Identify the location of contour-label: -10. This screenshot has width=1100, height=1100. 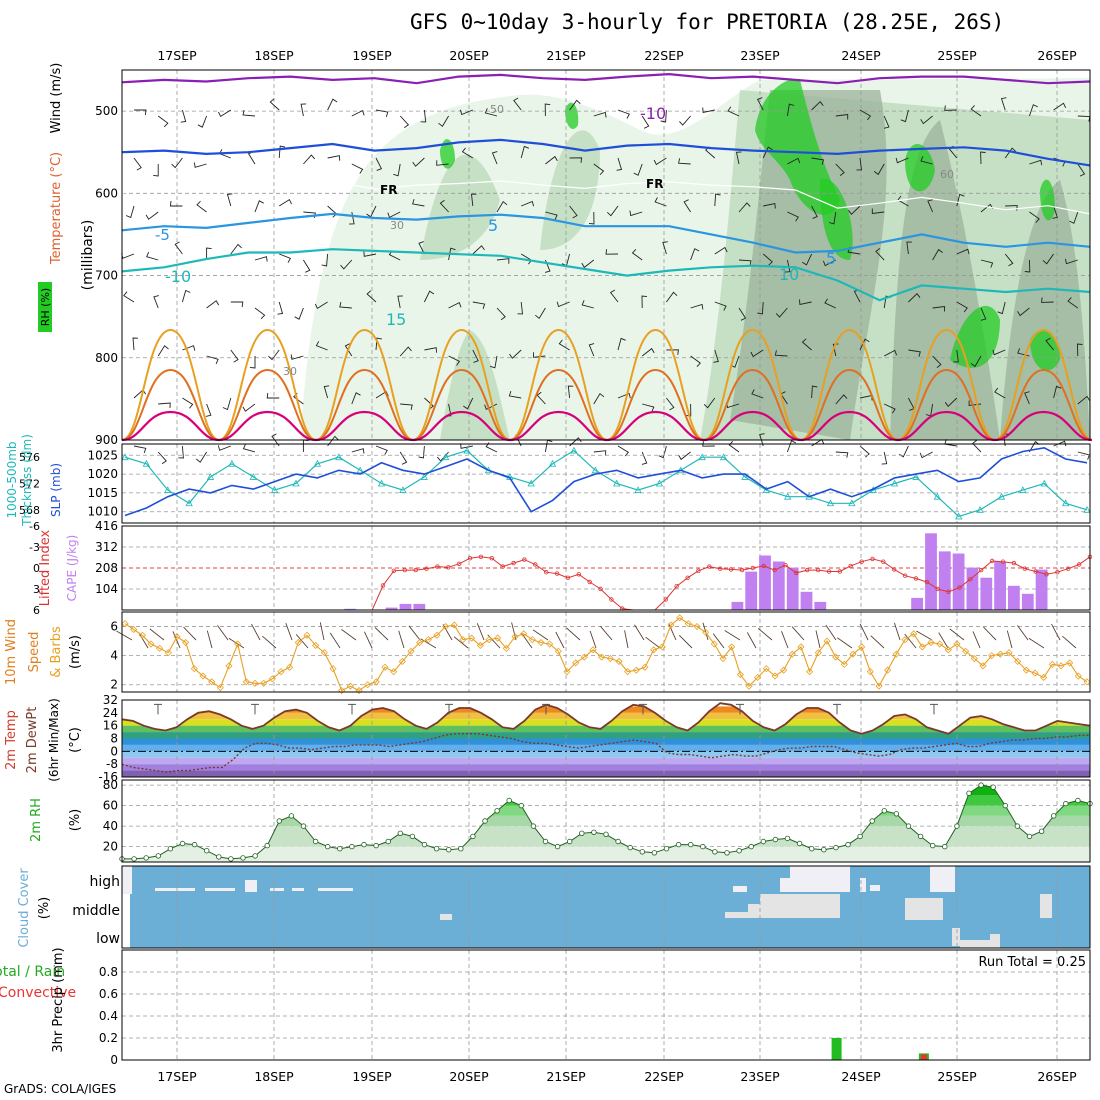
(653, 113).